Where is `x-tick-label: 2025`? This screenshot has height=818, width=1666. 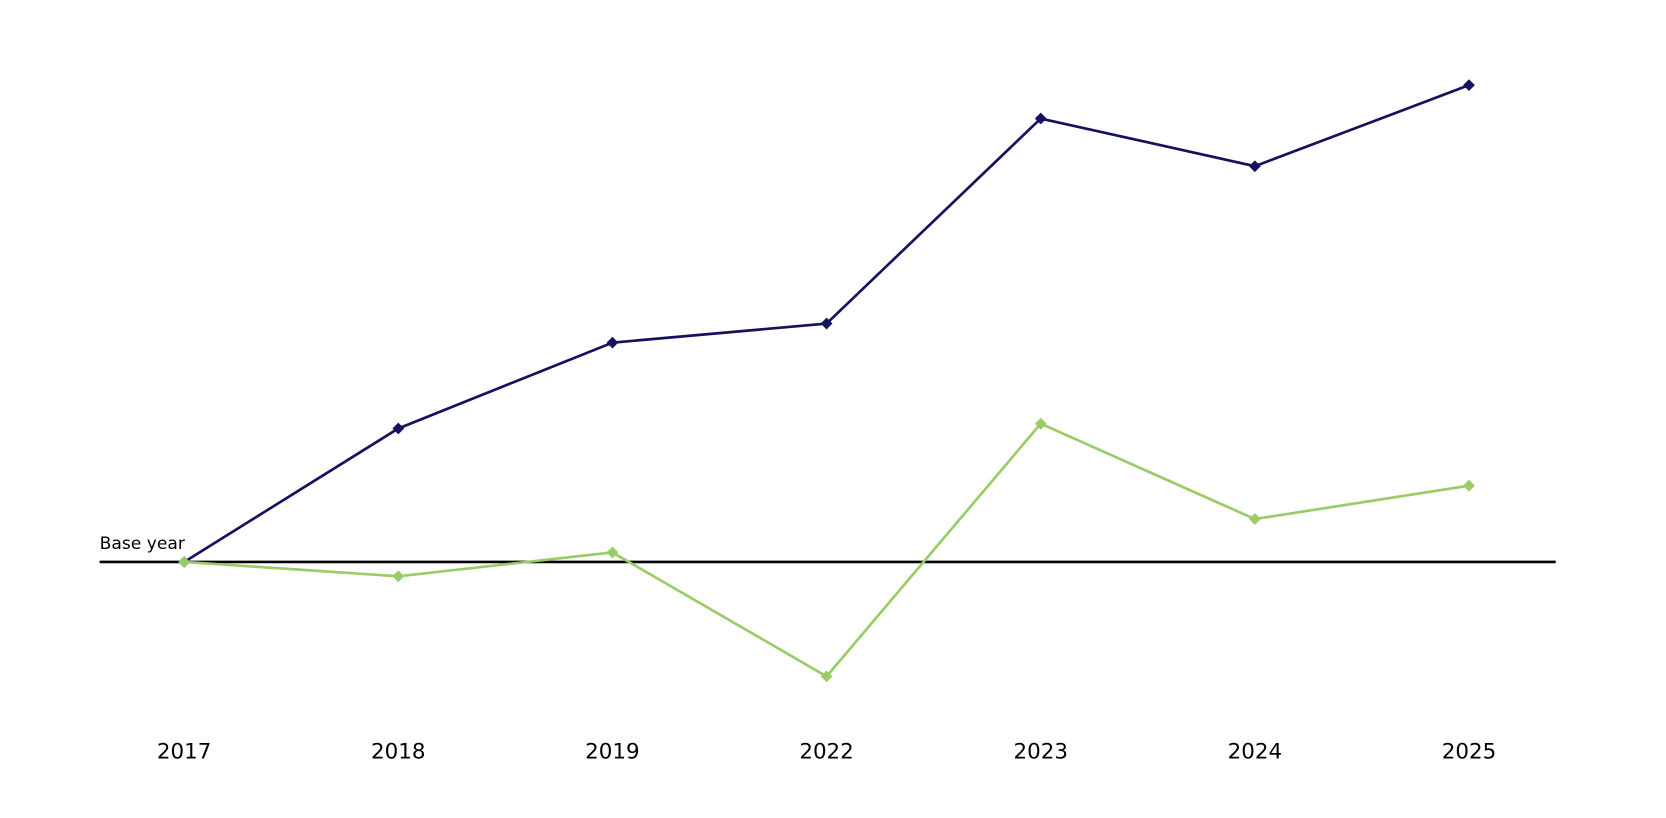 x-tick-label: 2025 is located at coordinates (1469, 752).